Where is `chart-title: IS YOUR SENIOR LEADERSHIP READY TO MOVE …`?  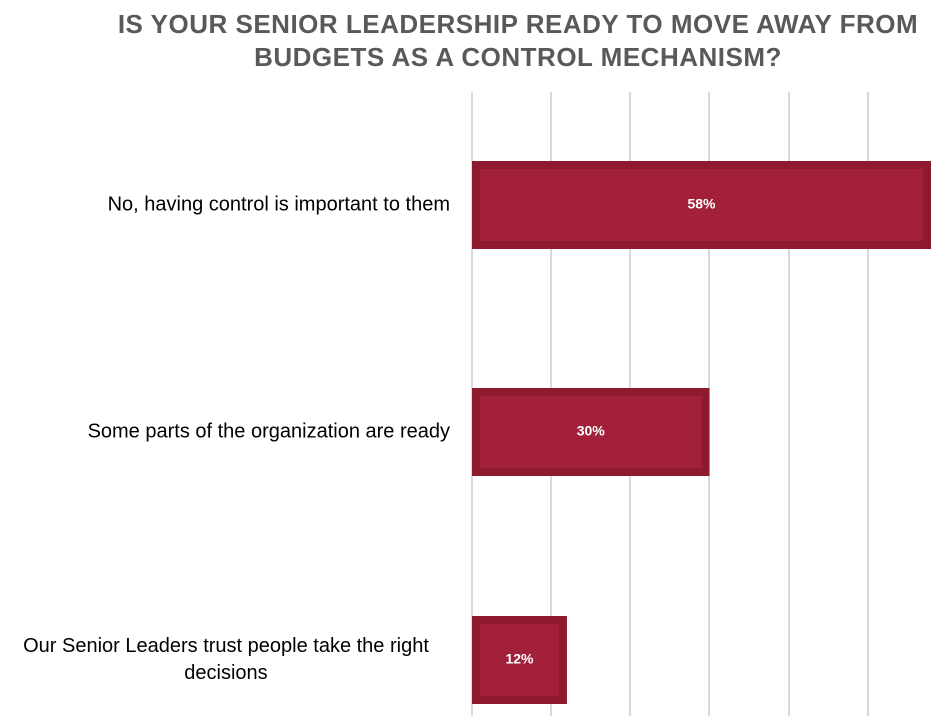 chart-title: IS YOUR SENIOR LEADERSHIP READY TO MOVE … is located at coordinates (518, 40).